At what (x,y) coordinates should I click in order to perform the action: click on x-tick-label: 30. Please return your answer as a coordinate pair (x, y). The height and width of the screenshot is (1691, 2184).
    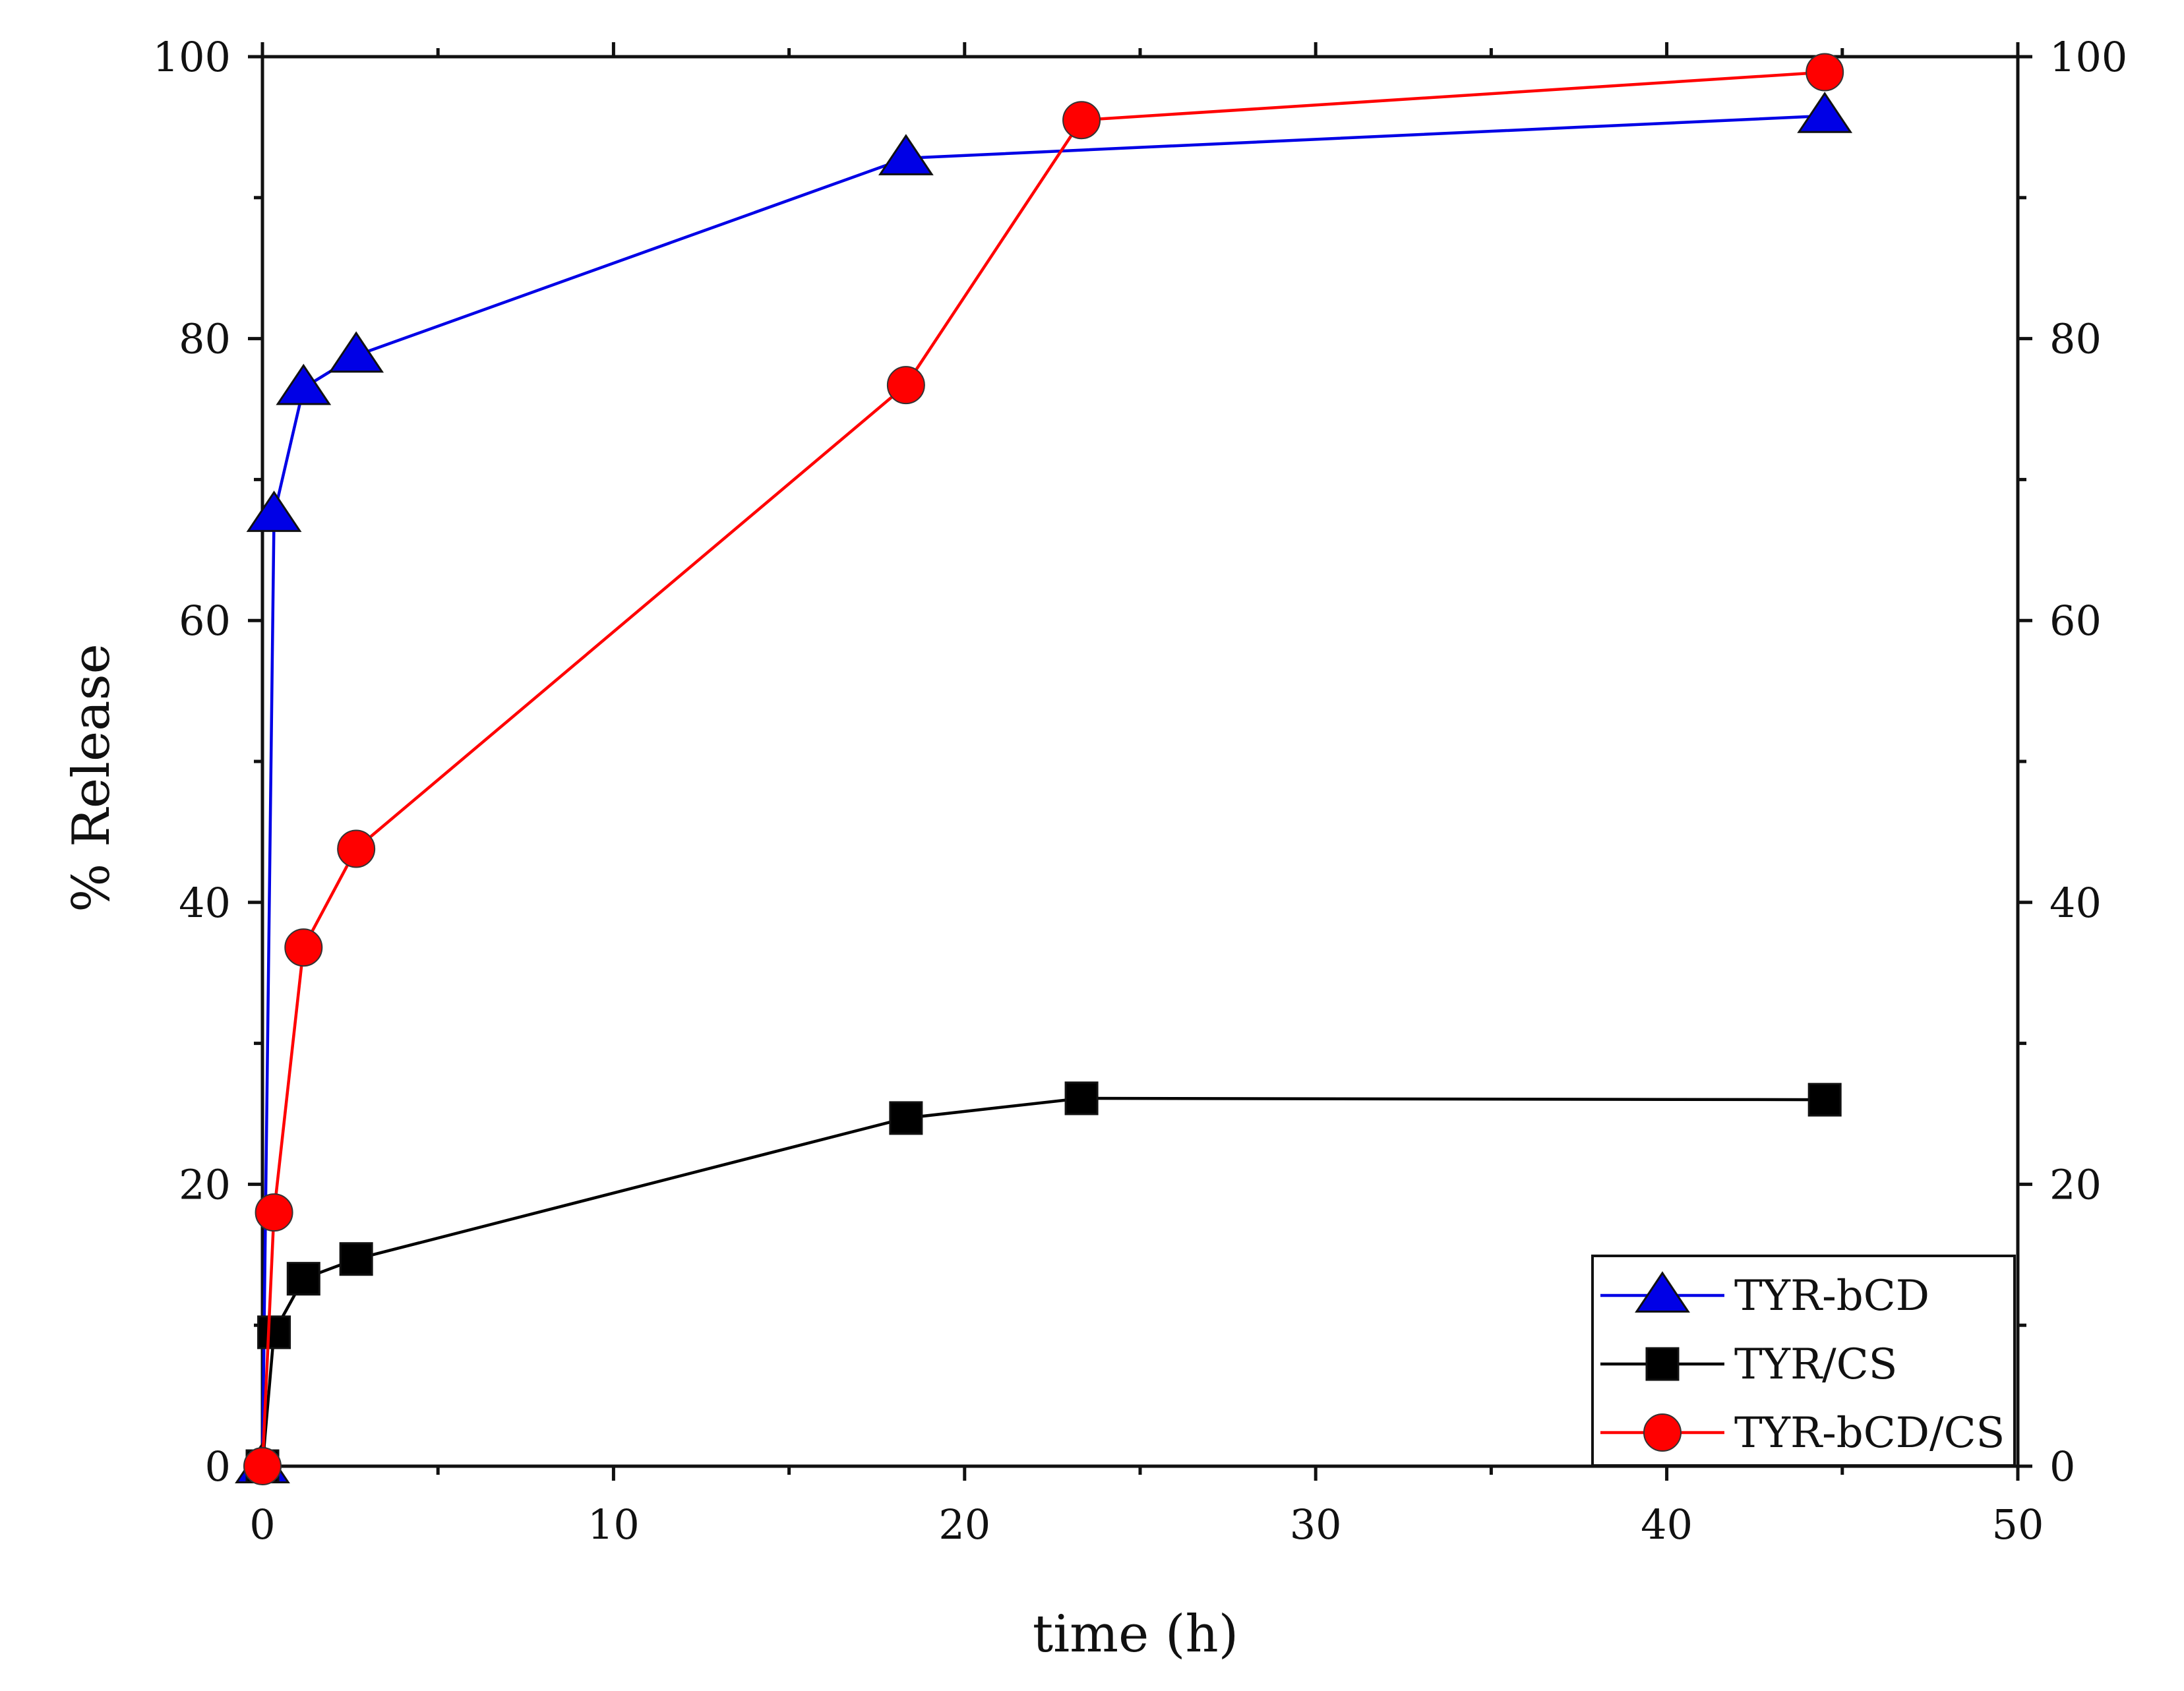
    Looking at the image, I should click on (1316, 1524).